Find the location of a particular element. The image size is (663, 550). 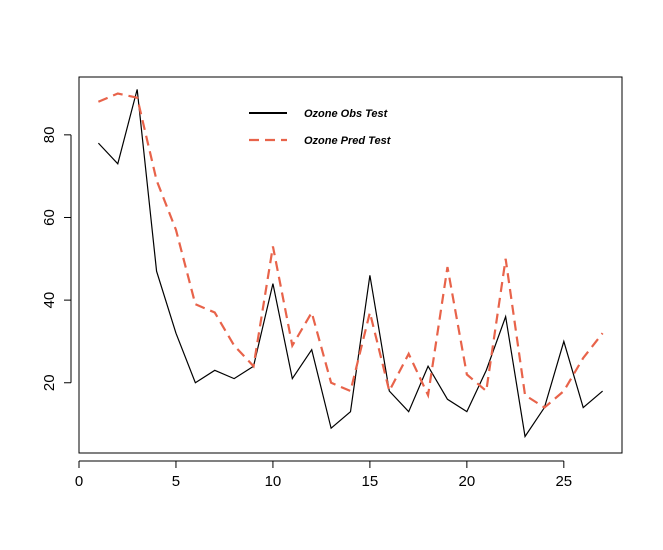

legend: Ozone Obs Test Ozone Pred Test is located at coordinates (320, 127).